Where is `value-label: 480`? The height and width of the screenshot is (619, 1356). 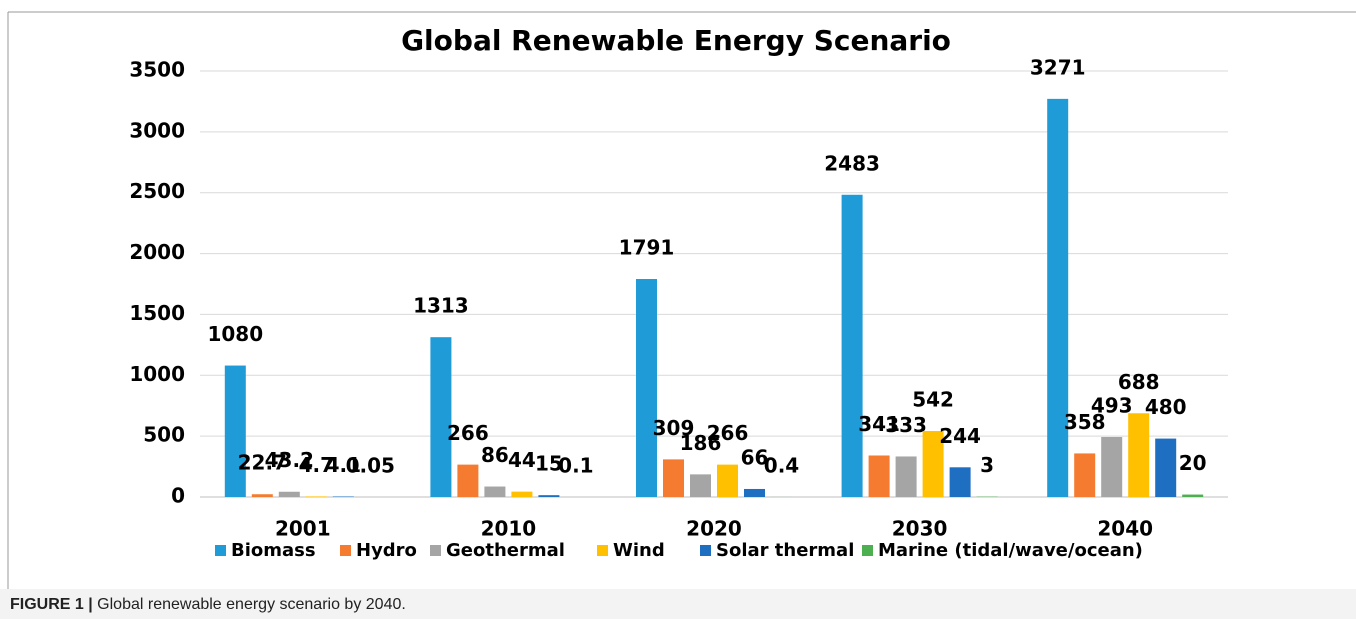
value-label: 480 is located at coordinates (1166, 407).